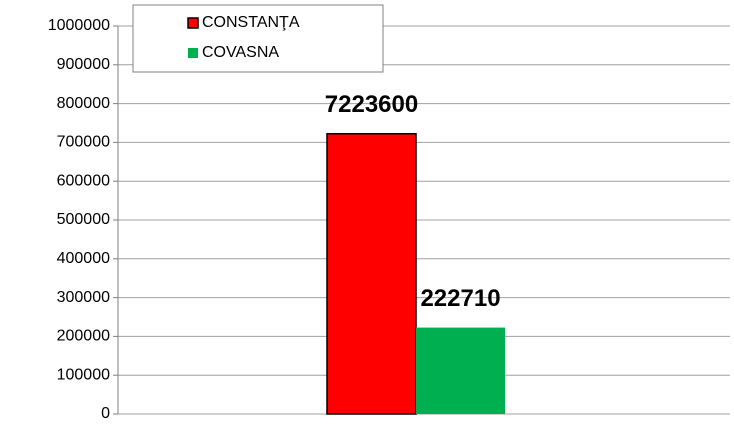  Describe the element at coordinates (105, 413) in the screenshot. I see `y-tick-label: 0` at that location.